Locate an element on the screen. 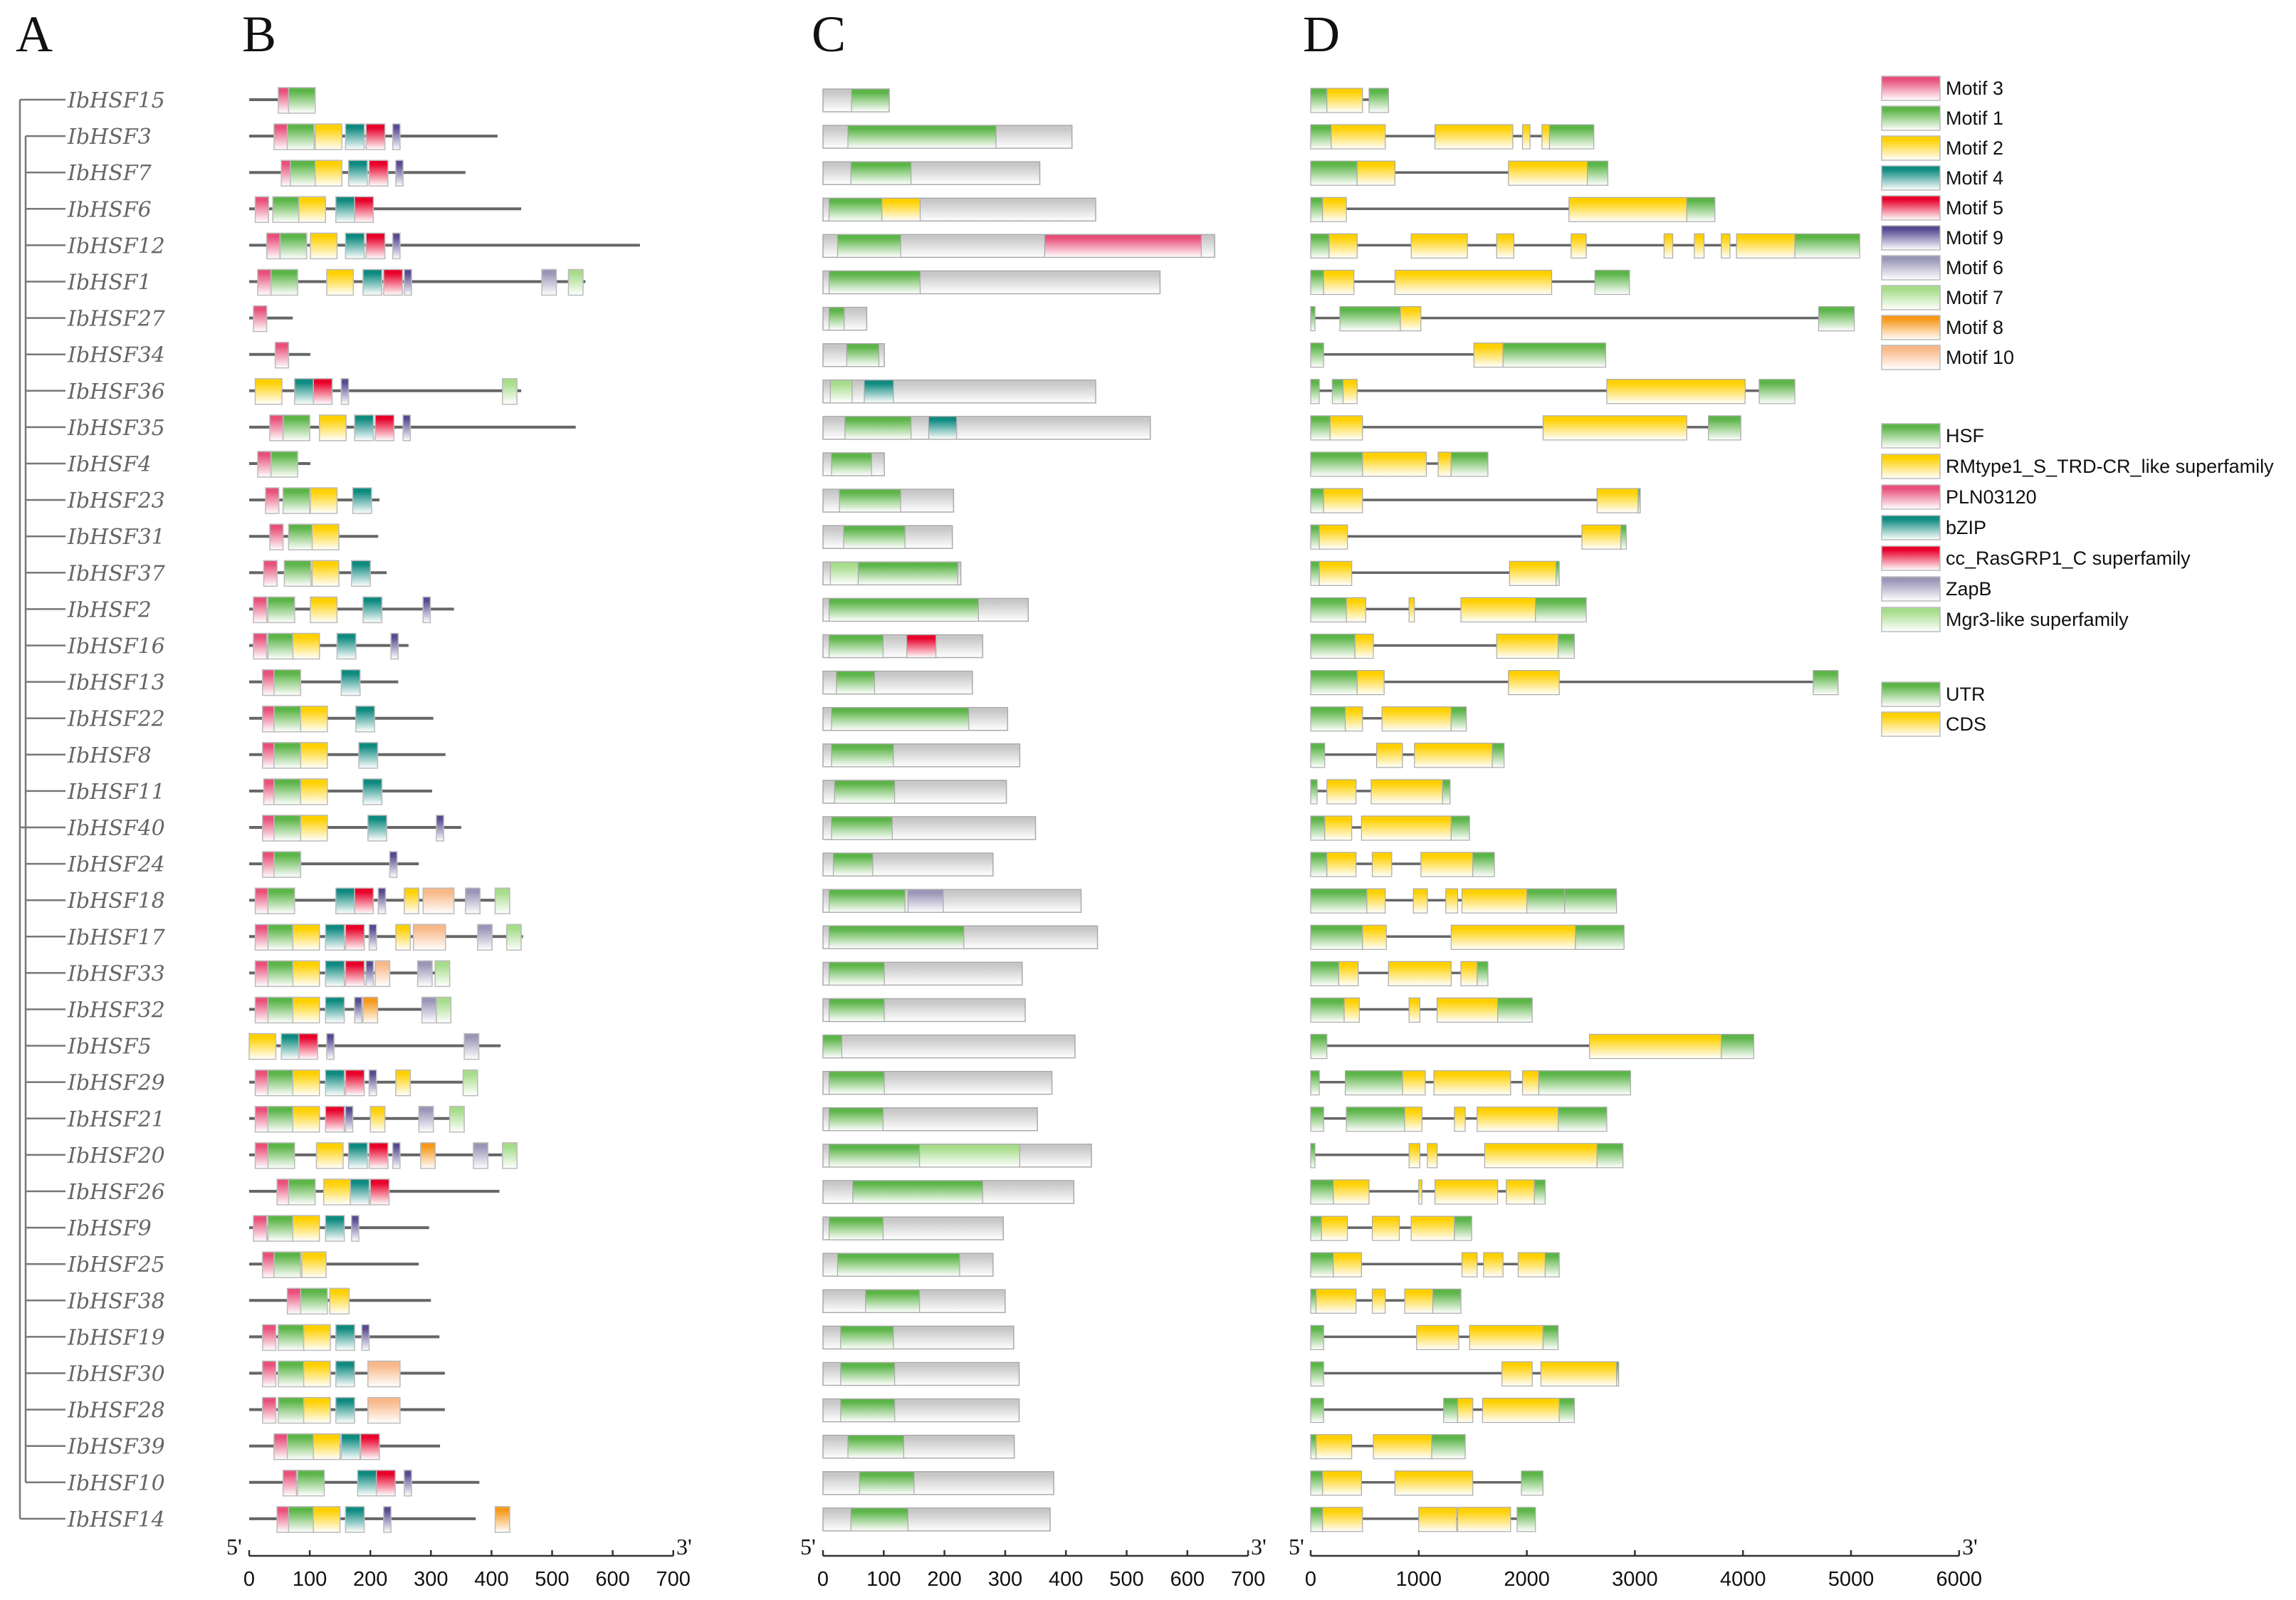 The height and width of the screenshot is (1600, 2296). motif-tick-label: 500 is located at coordinates (552, 1579).